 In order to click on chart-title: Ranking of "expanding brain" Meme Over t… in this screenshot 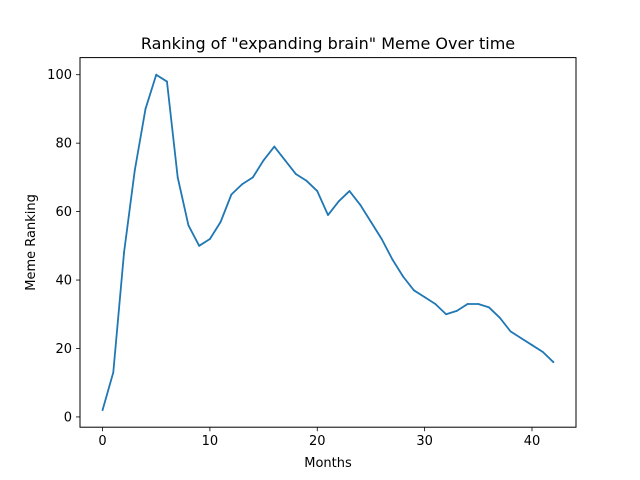, I will do `click(328, 43)`.